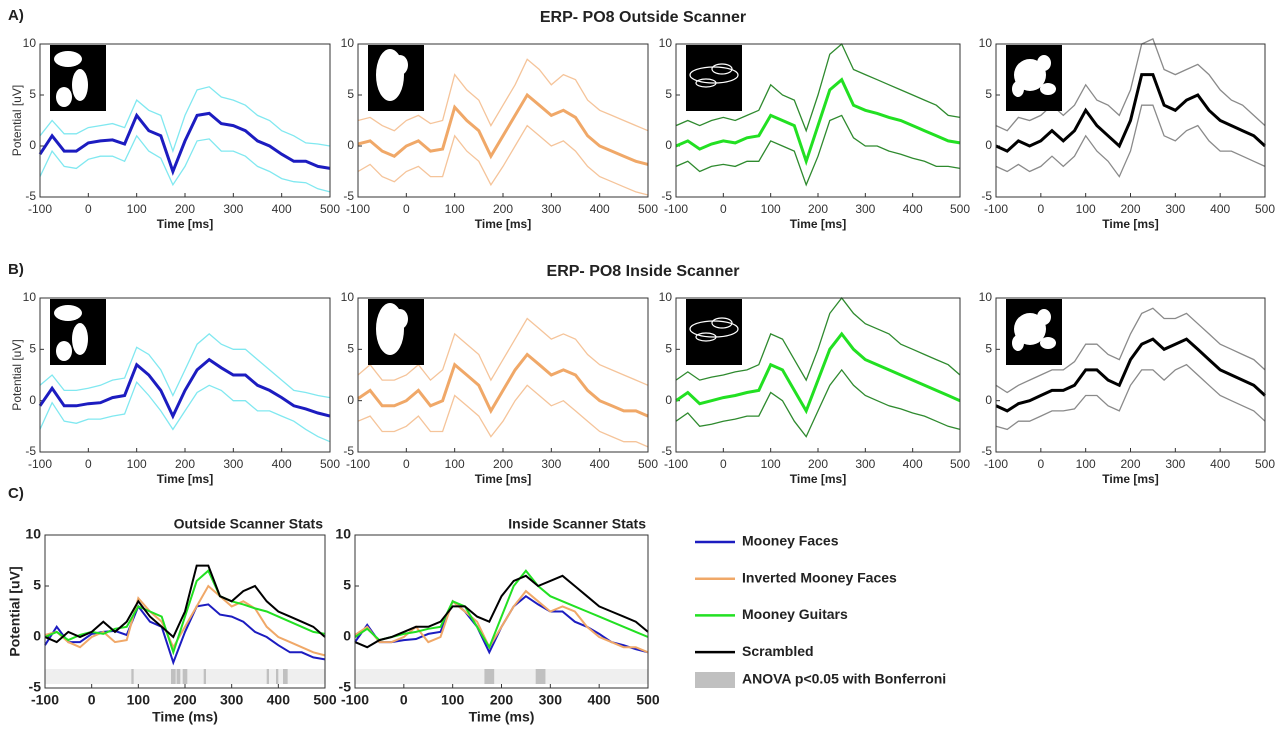  Describe the element at coordinates (819, 577) in the screenshot. I see `legend-label: Inverted Mooney Faces` at that location.